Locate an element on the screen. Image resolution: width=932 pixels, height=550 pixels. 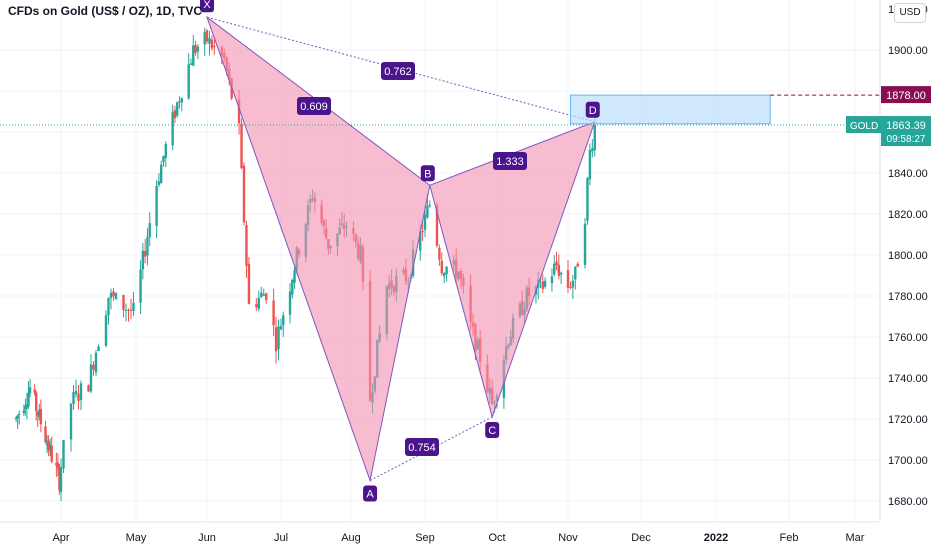
pattern-point-label: D is located at coordinates (593, 111).